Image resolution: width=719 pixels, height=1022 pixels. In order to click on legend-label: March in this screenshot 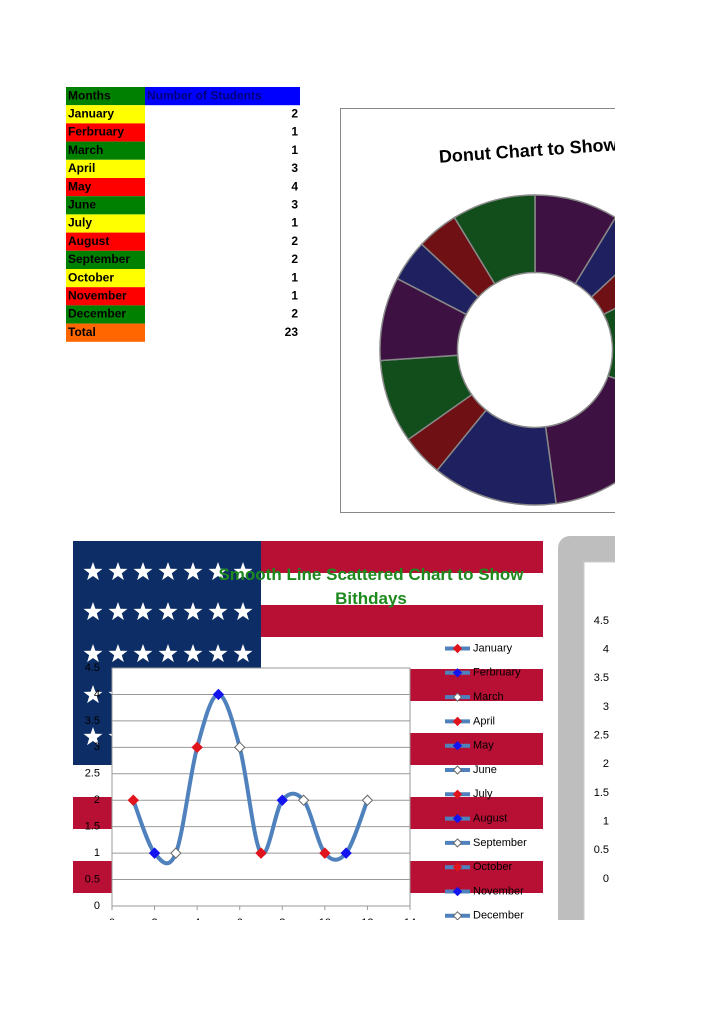, I will do `click(488, 697)`.